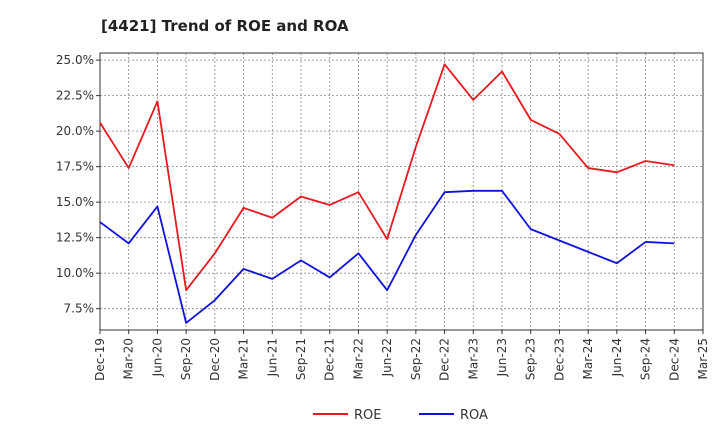 The height and width of the screenshot is (440, 720). I want to click on y-tick-label: 17.5%, so click(75, 167).